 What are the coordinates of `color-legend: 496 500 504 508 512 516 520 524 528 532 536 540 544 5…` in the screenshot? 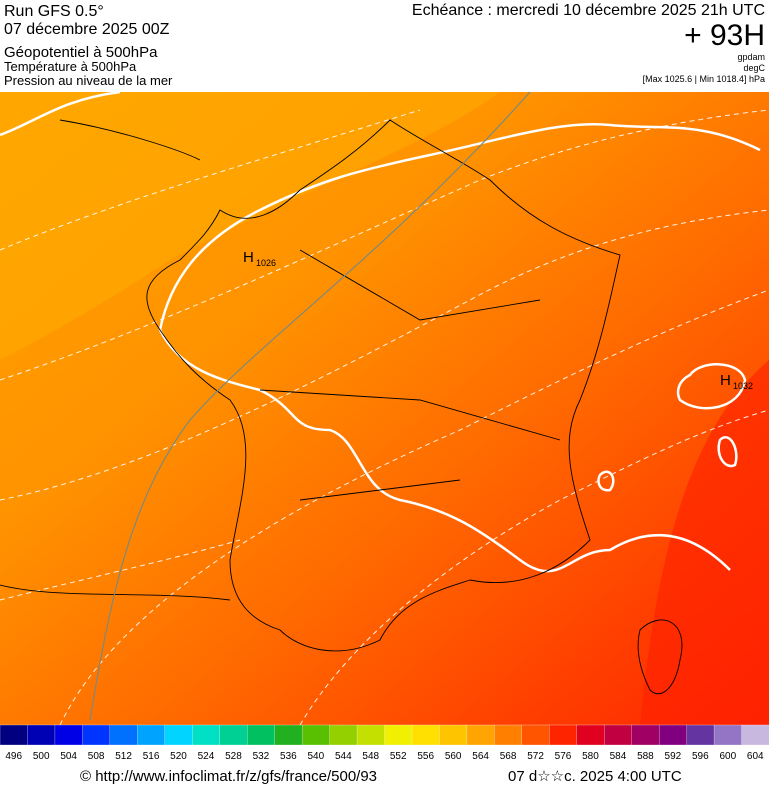 It's located at (384, 743).